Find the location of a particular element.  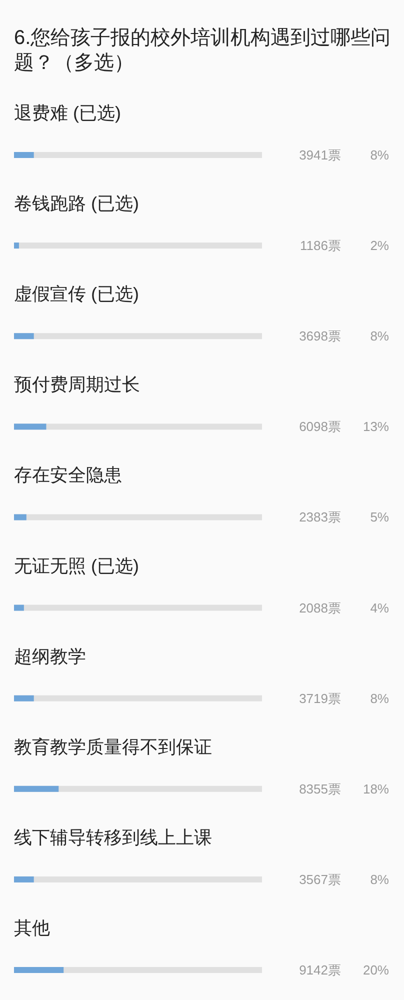

text: 6098票 is located at coordinates (320, 426).